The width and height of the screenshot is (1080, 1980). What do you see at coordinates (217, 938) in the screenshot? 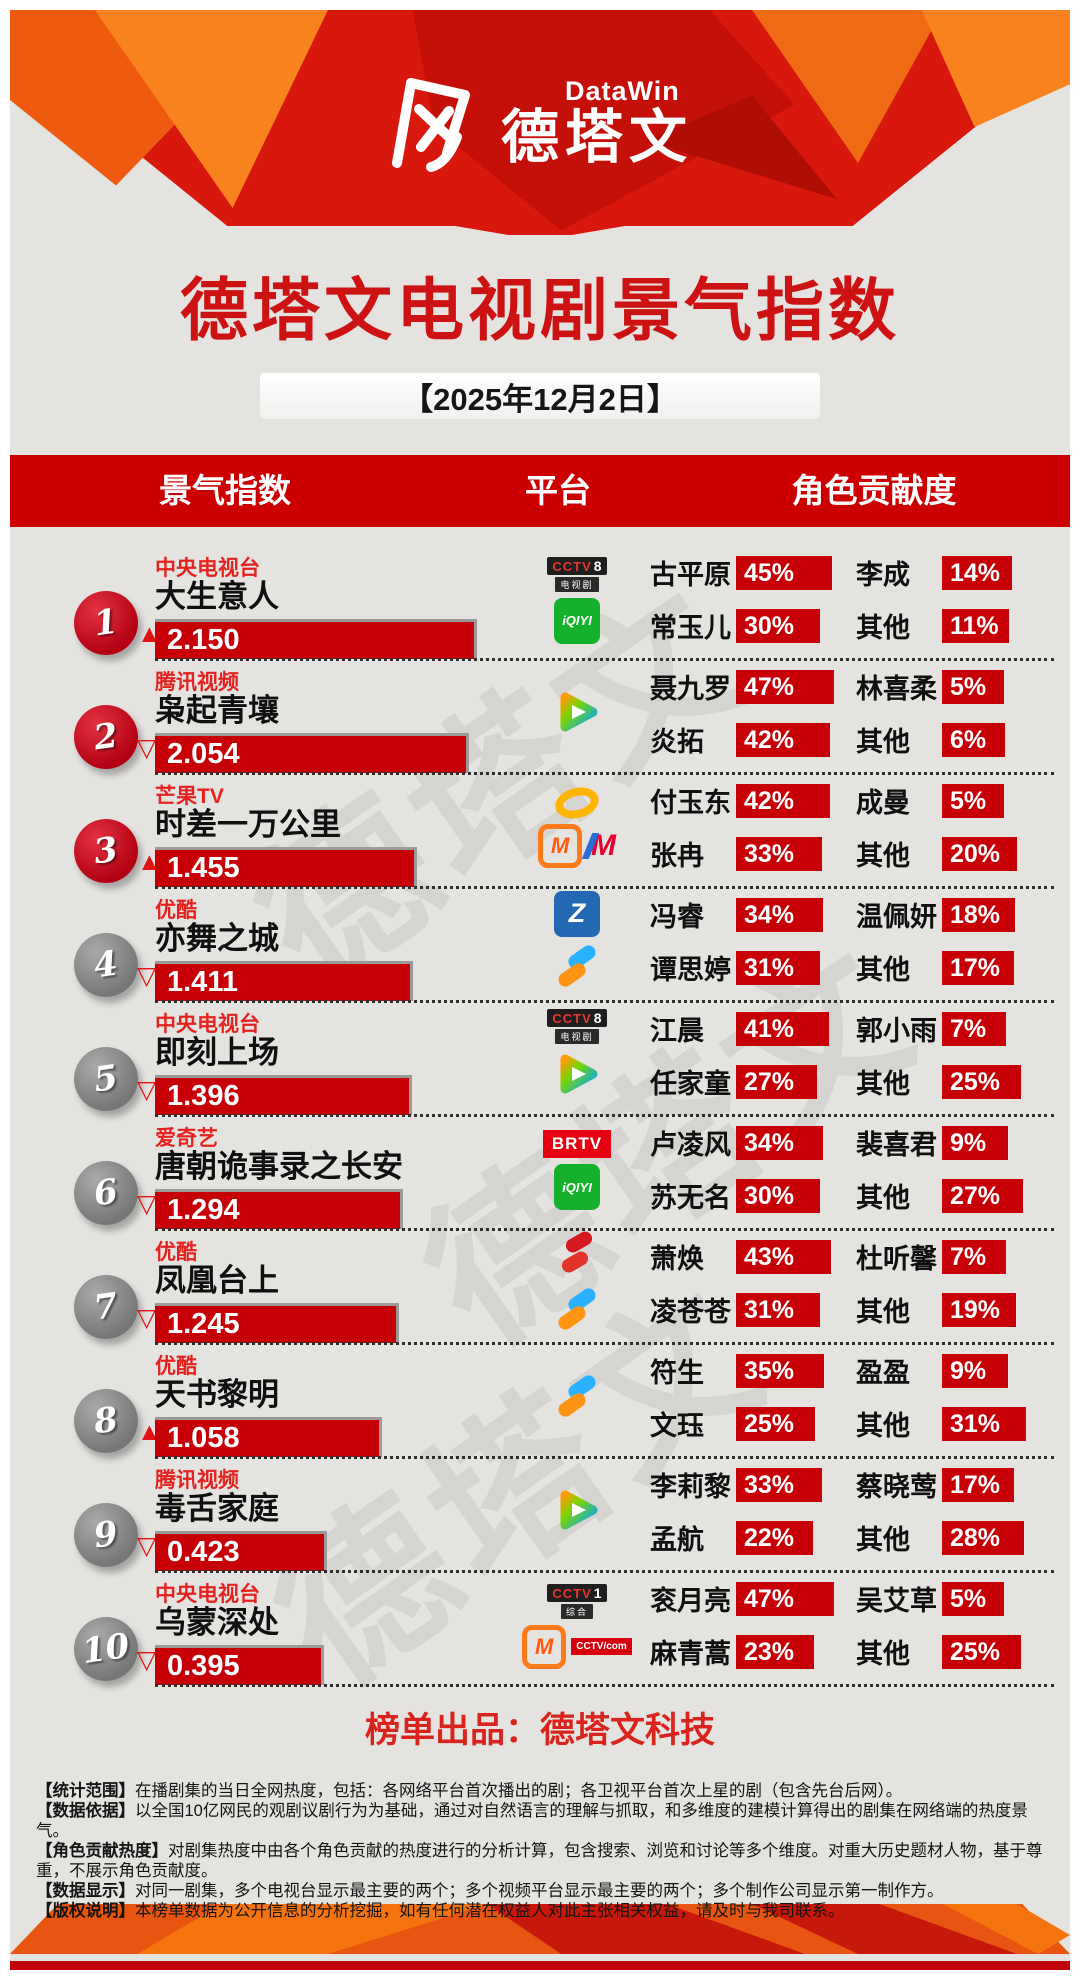
I see `drama-title: 亦舞之城` at bounding box center [217, 938].